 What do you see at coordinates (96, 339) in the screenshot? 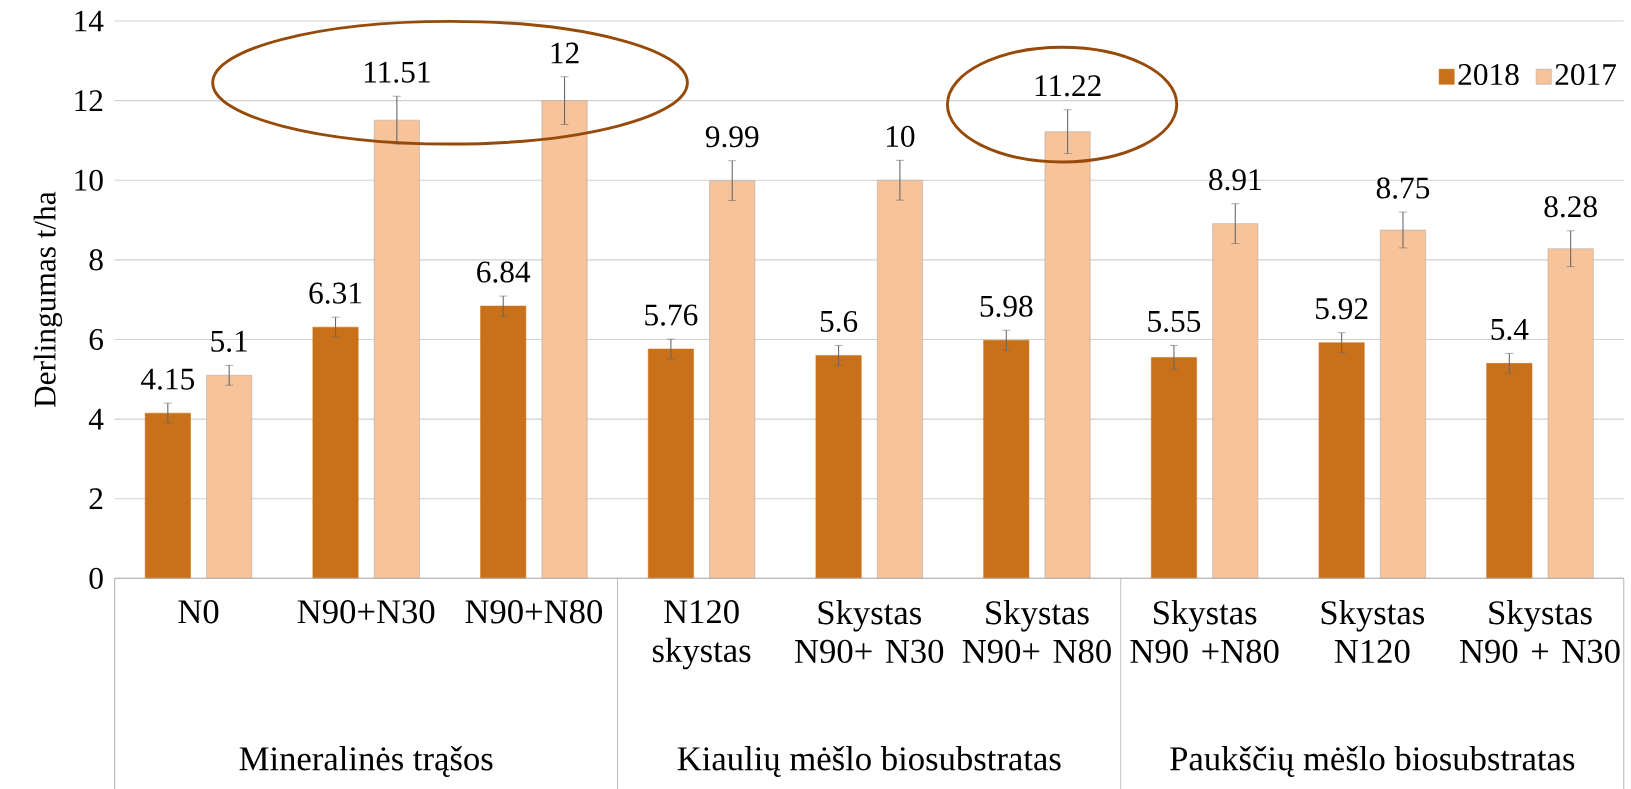
I see `y-tick-label: 6` at bounding box center [96, 339].